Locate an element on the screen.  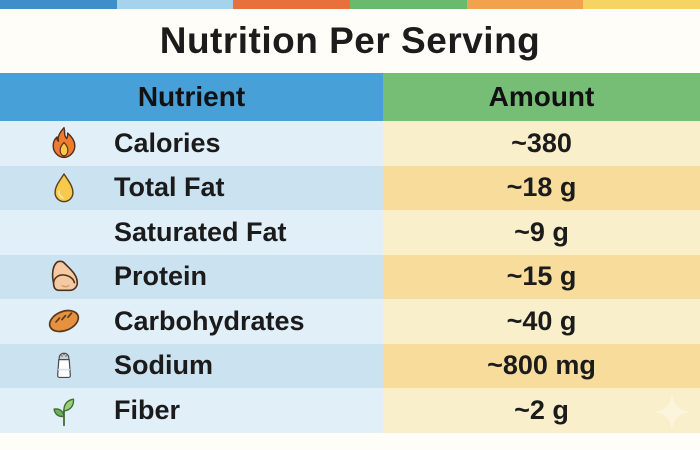
column-header-nutrient: Nutrient is located at coordinates (191, 97).